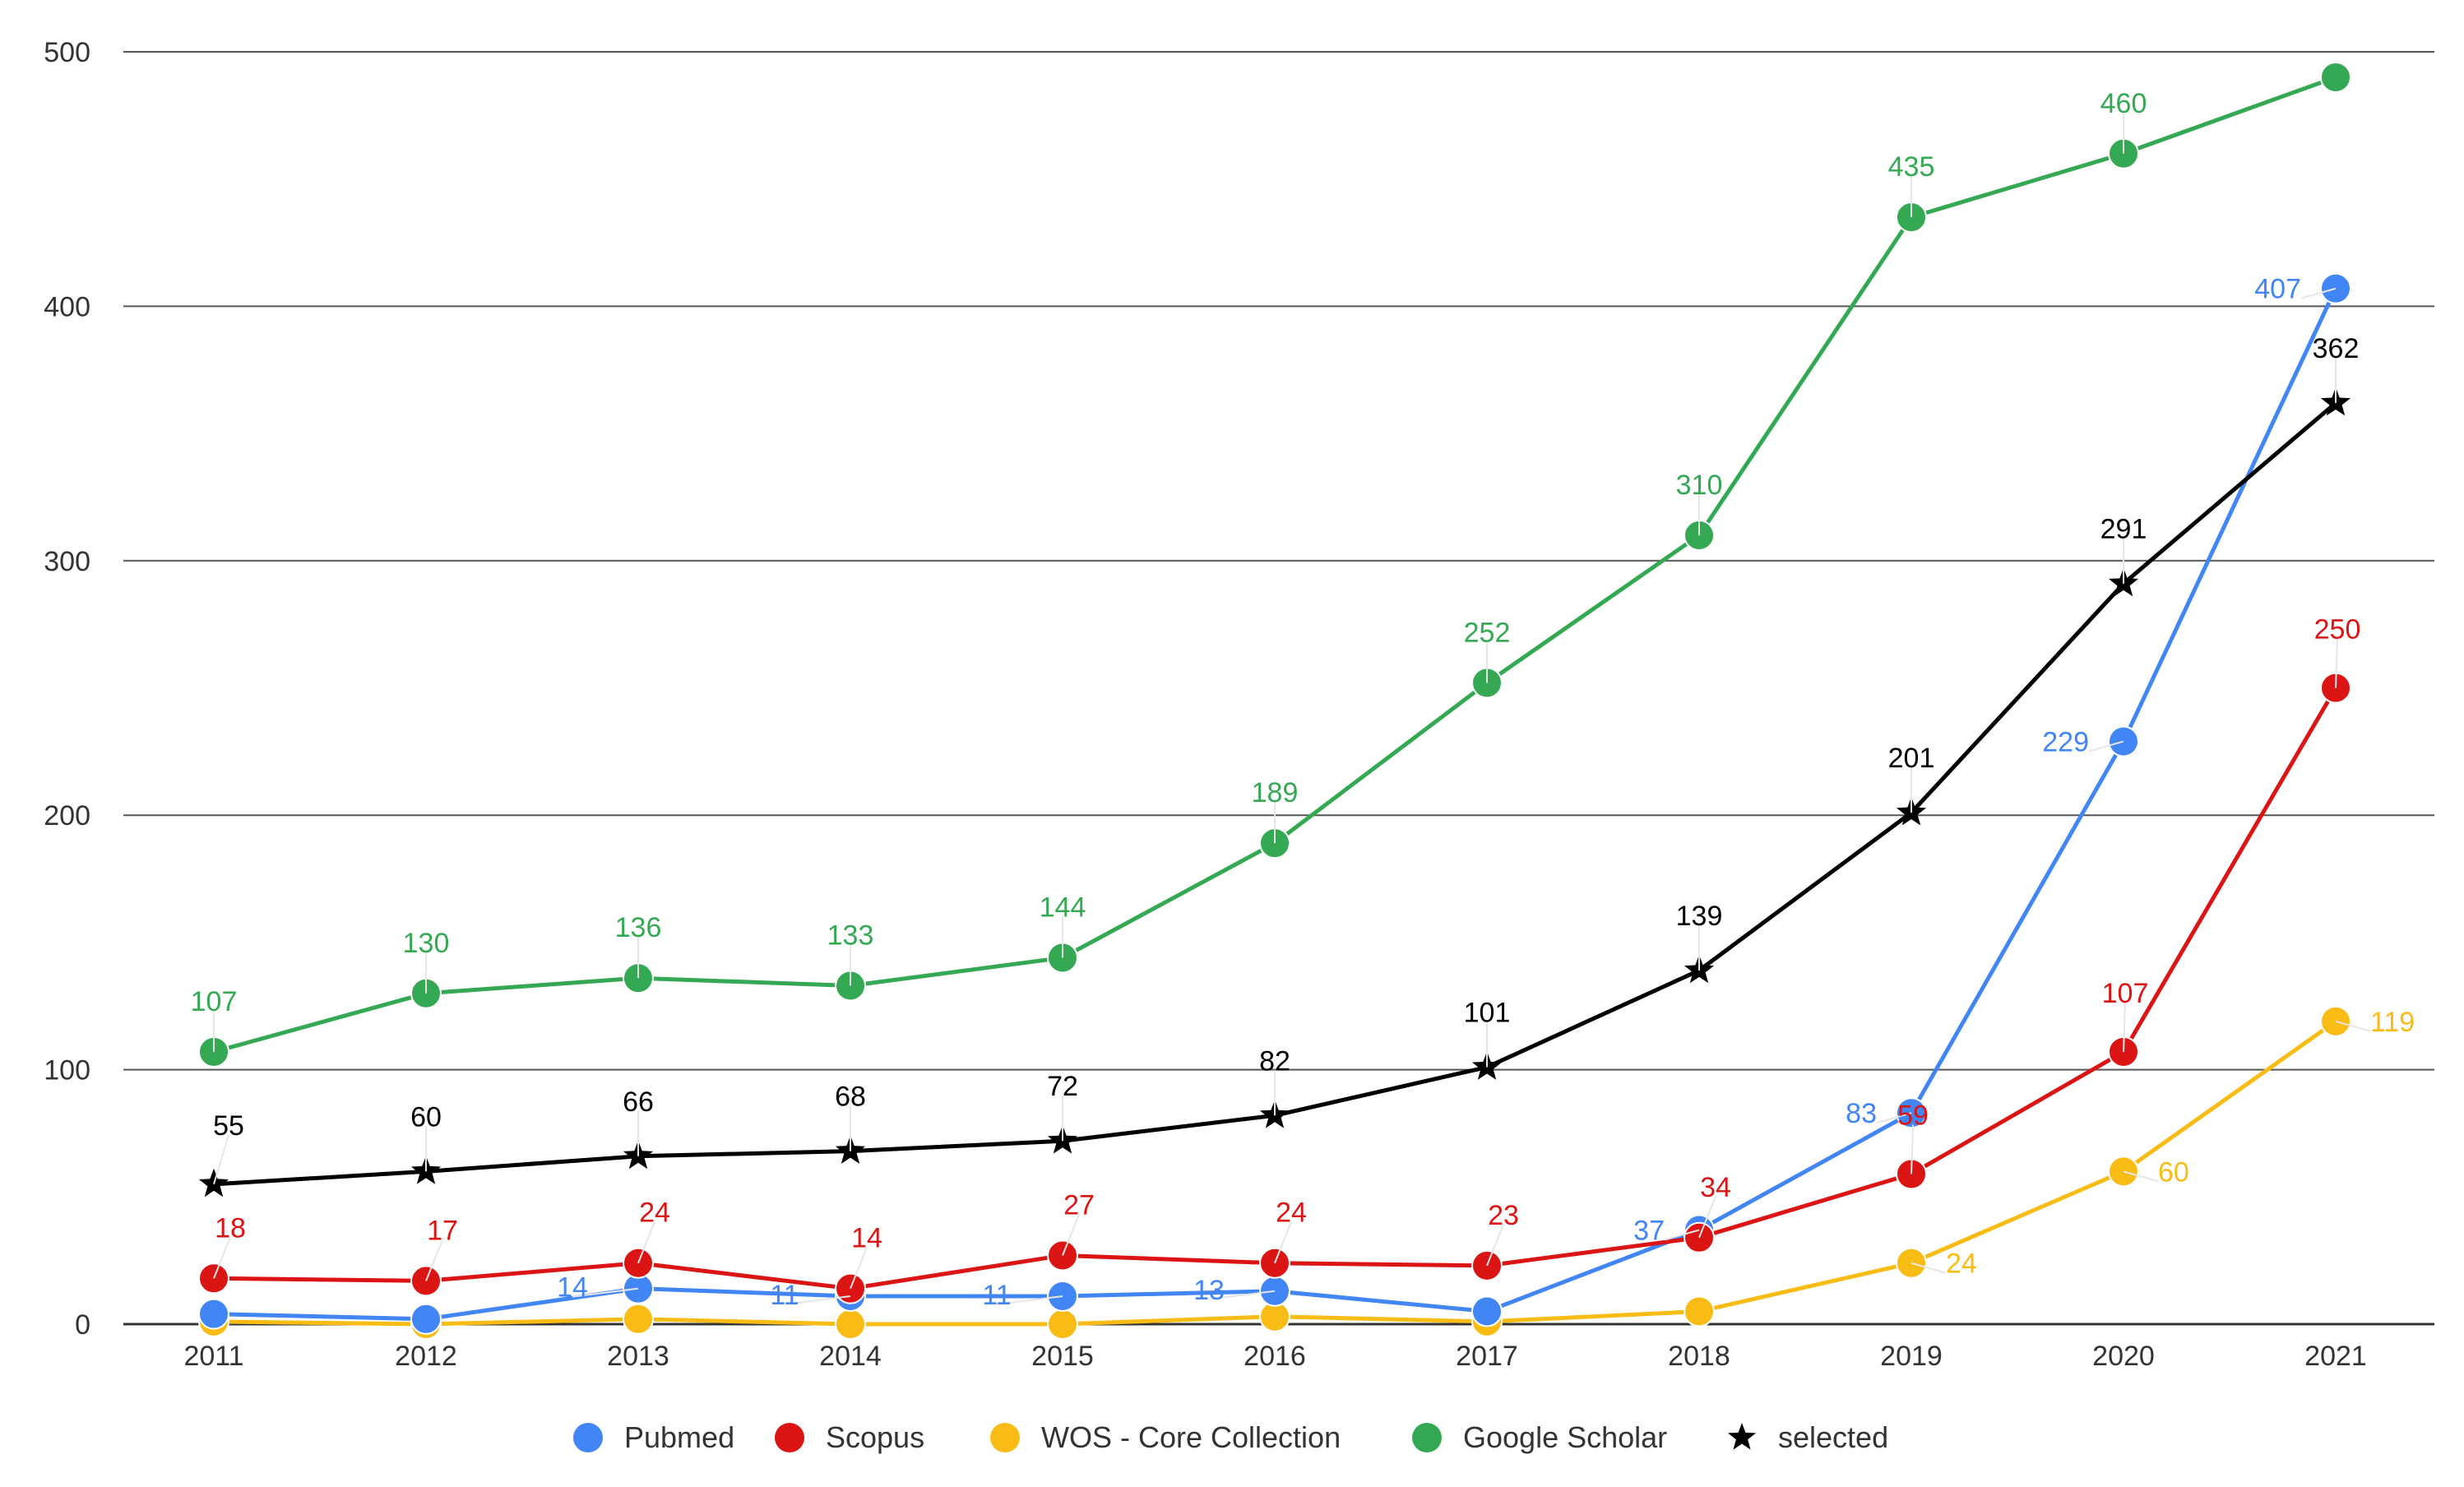 The image size is (2464, 1487). Describe the element at coordinates (1062, 1356) in the screenshot. I see `x-tick-label: 2015` at that location.